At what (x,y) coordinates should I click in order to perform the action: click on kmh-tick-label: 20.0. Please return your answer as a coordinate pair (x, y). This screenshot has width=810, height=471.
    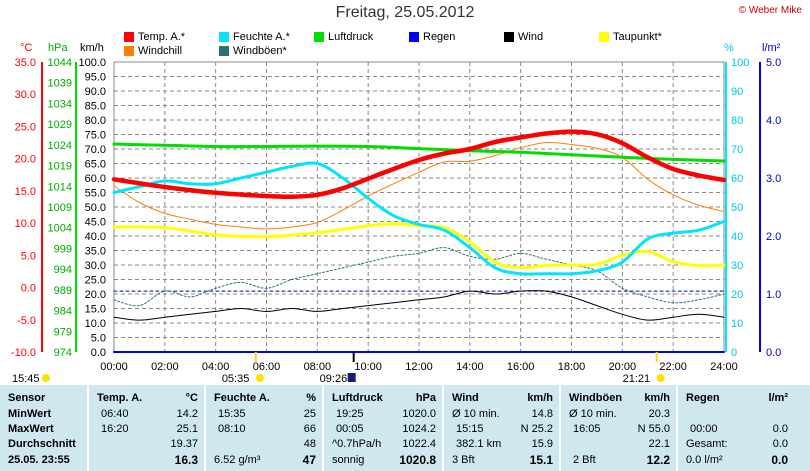
    Looking at the image, I should click on (95, 295).